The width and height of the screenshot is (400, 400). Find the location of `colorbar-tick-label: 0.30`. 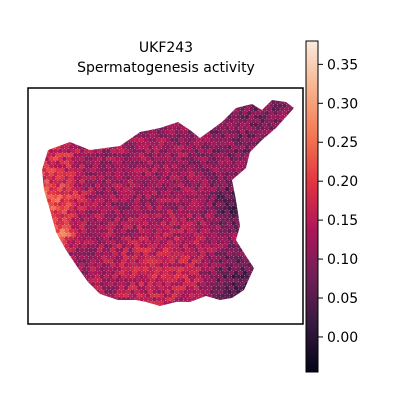

colorbar-tick-label: 0.30 is located at coordinates (342, 104).